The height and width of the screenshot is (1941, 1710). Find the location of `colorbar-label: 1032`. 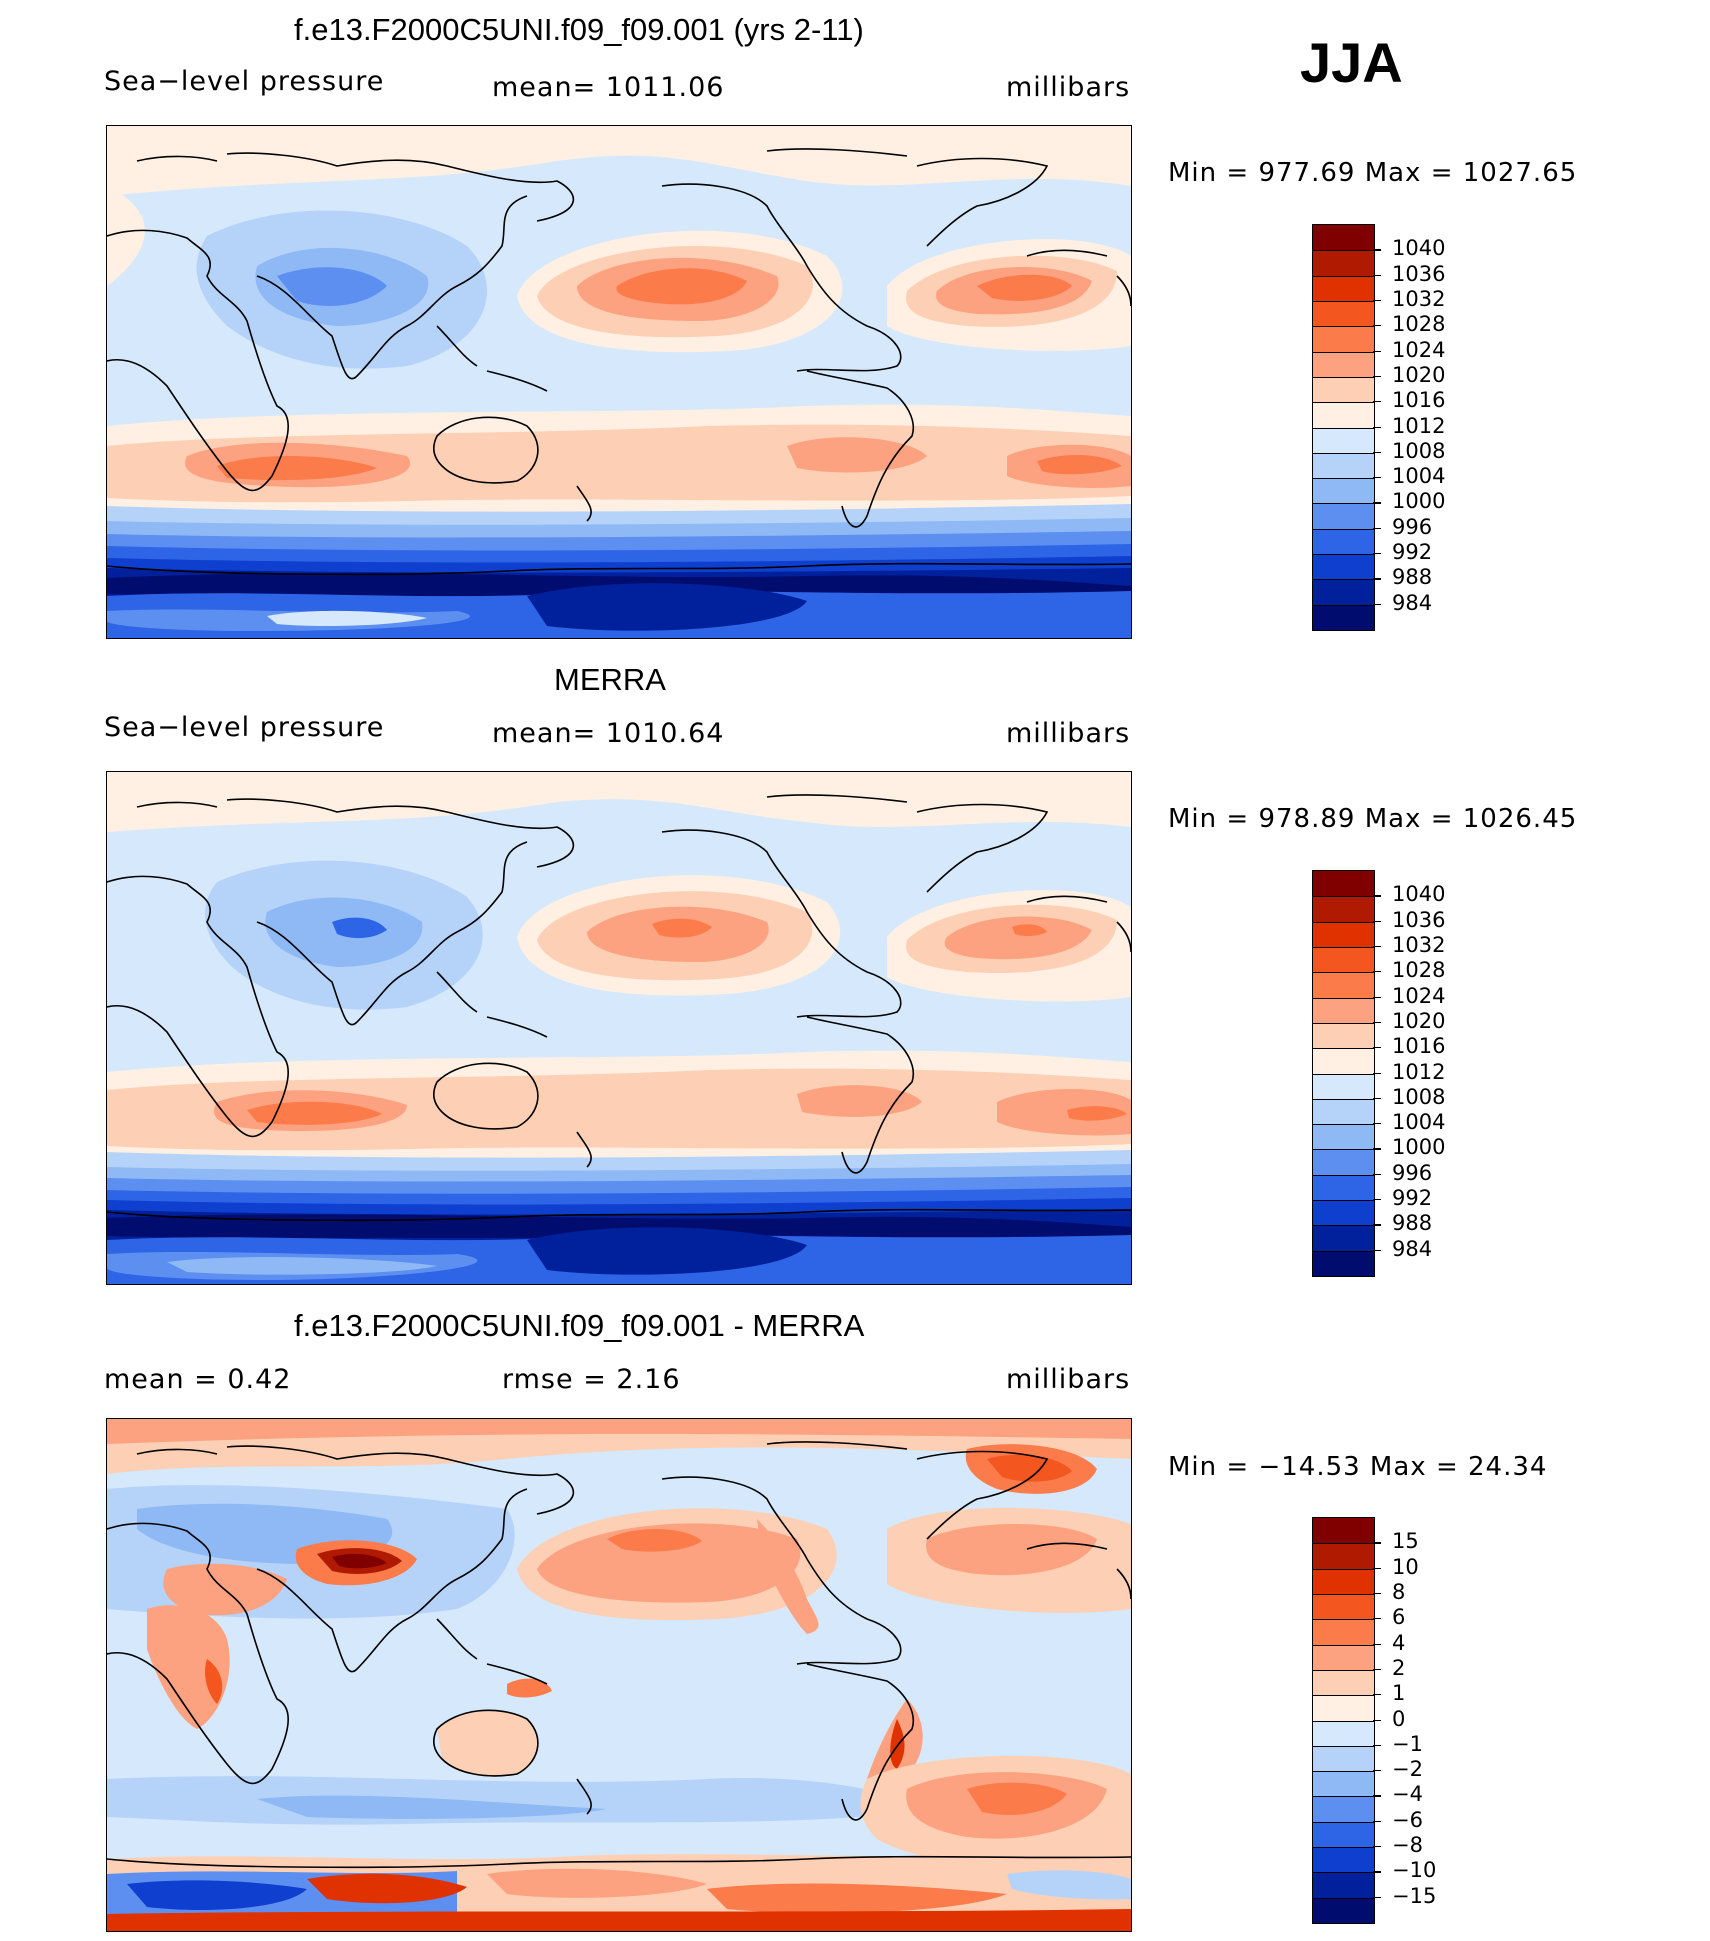

colorbar-label: 1032 is located at coordinates (1419, 298).